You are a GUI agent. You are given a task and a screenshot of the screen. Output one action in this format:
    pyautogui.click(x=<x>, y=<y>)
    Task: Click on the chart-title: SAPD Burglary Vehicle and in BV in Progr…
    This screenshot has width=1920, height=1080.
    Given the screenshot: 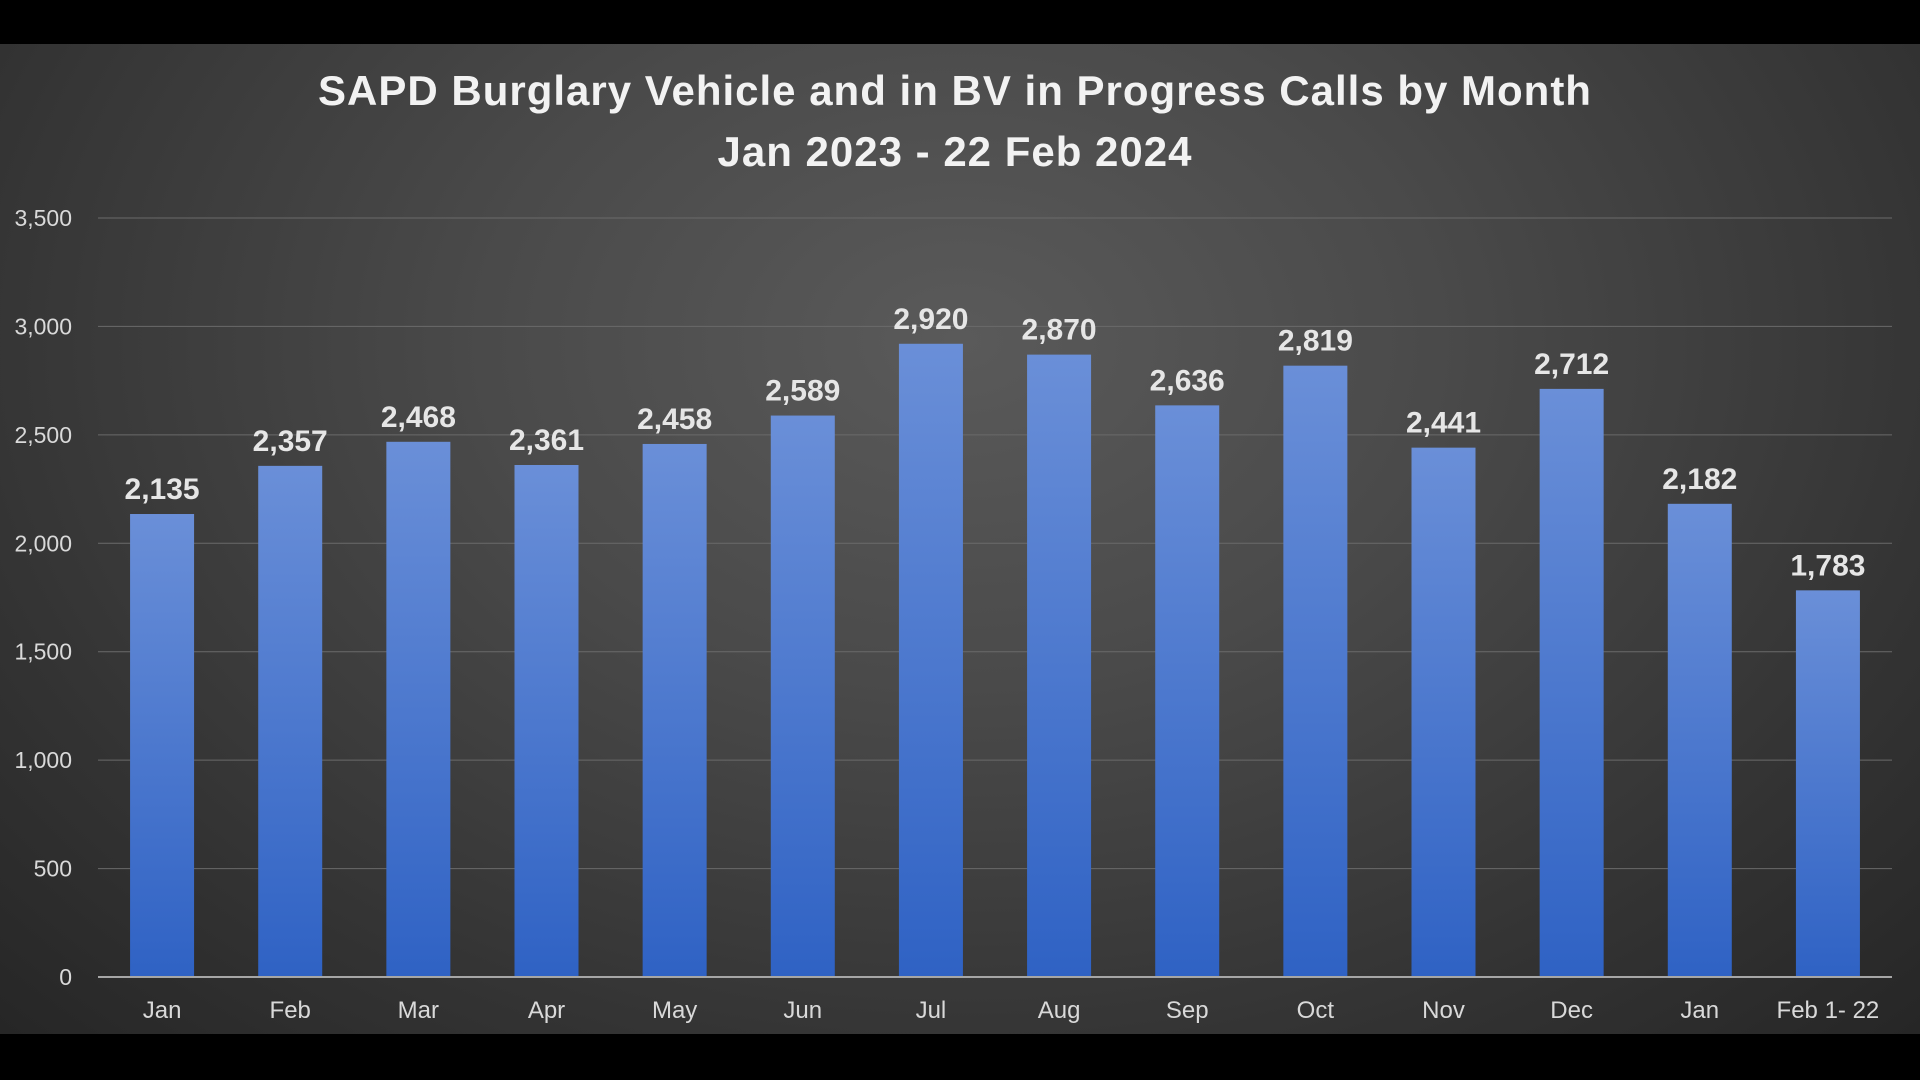 What is the action you would take?
    pyautogui.click(x=955, y=90)
    